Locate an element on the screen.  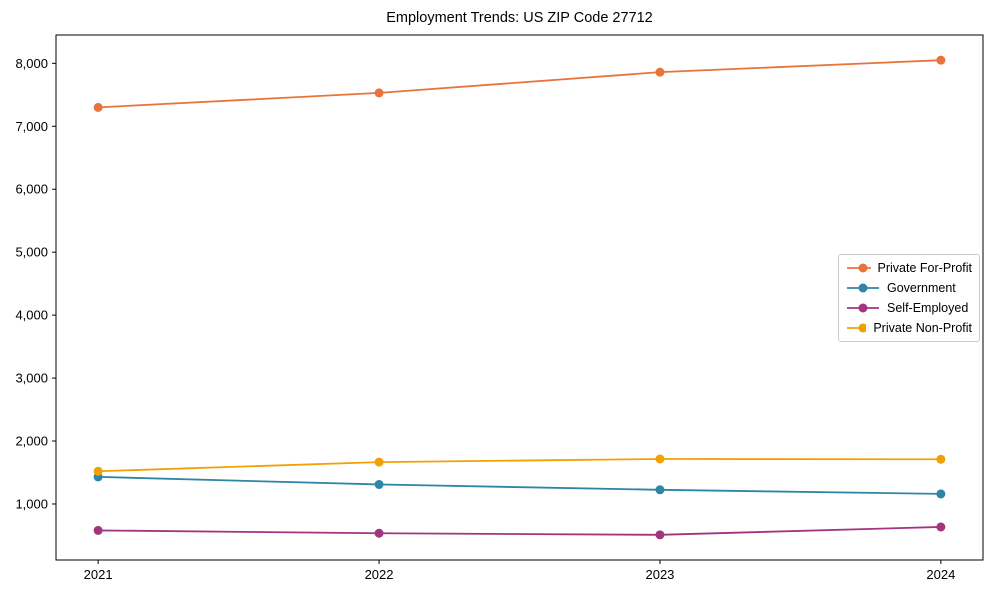
legend-item-government: Government is located at coordinates (909, 288).